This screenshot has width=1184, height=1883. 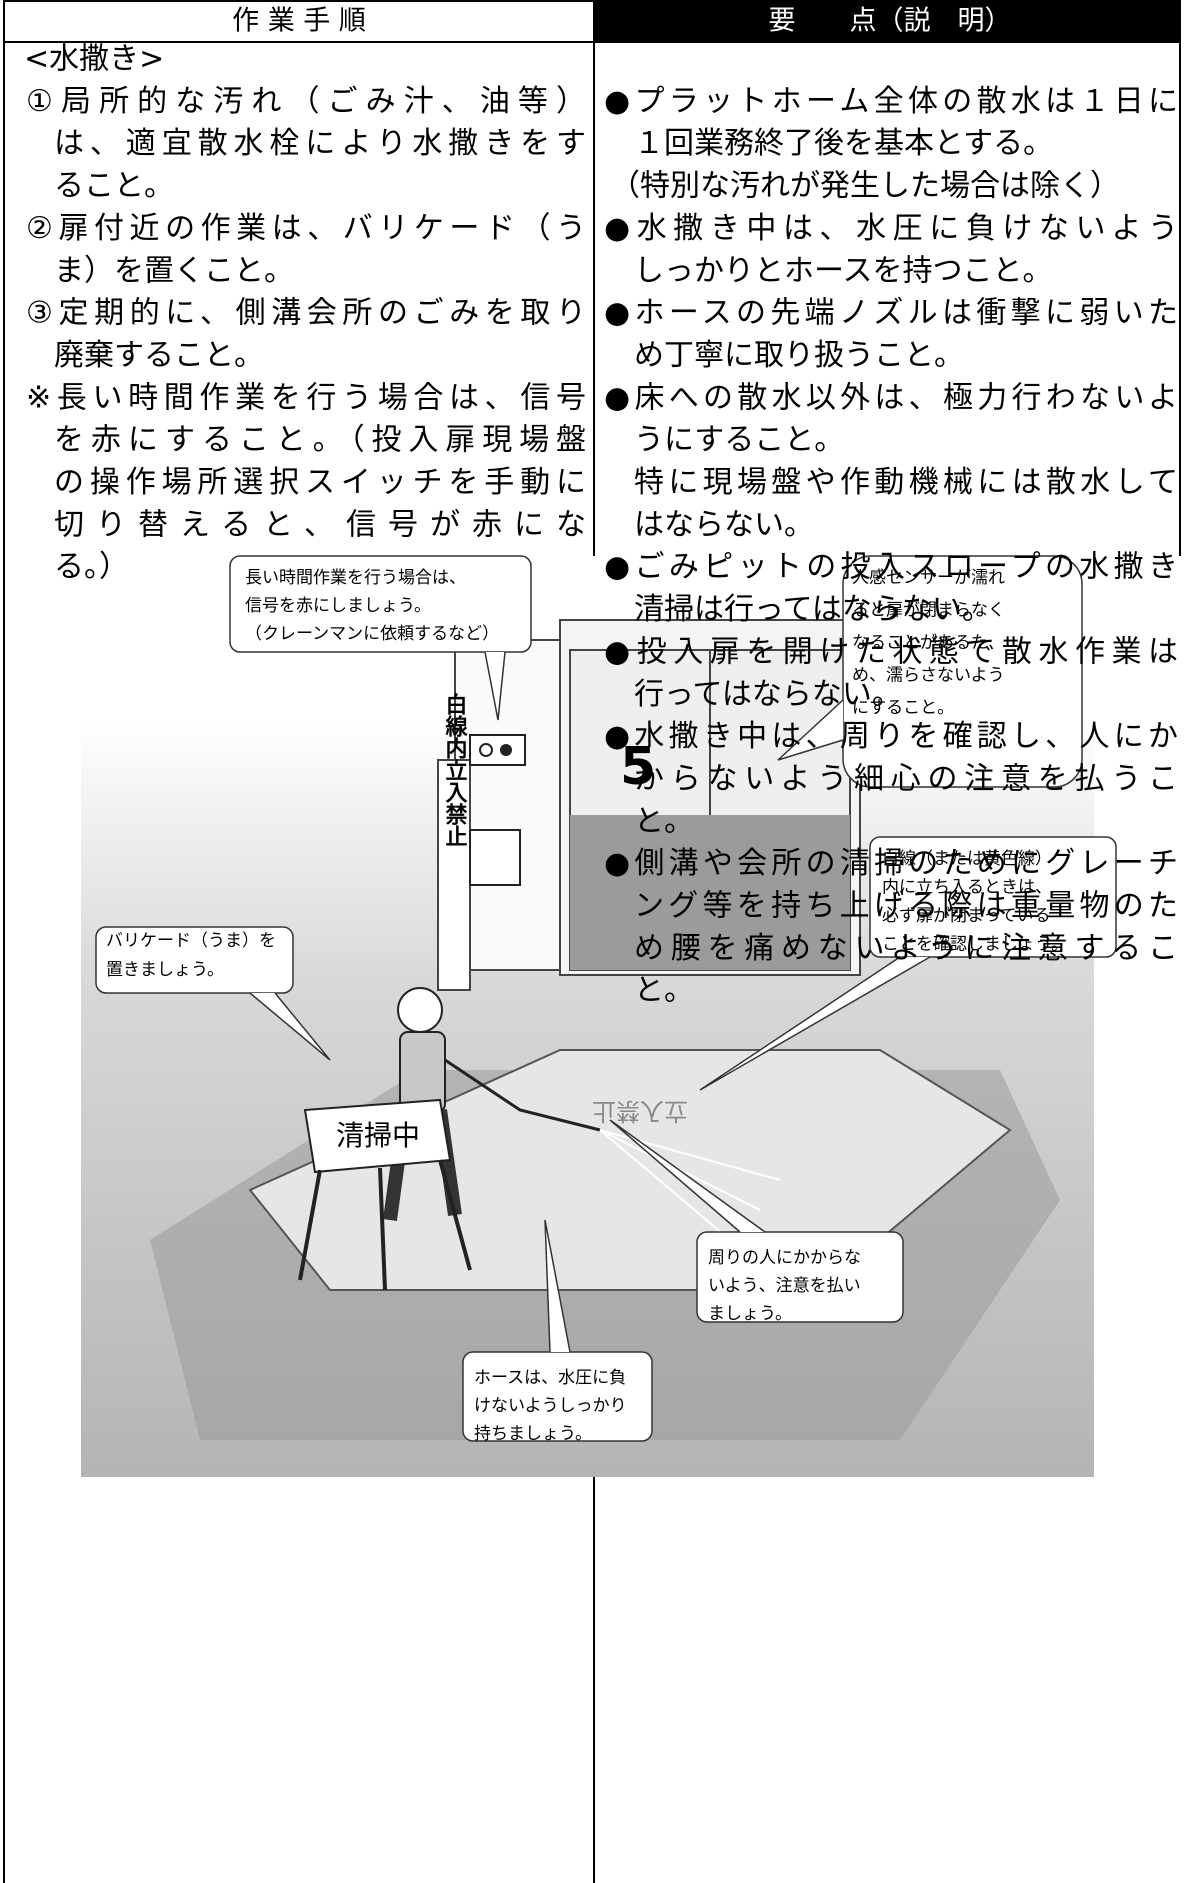 What do you see at coordinates (640, 1111) in the screenshot?
I see `floor-label: 立入禁止` at bounding box center [640, 1111].